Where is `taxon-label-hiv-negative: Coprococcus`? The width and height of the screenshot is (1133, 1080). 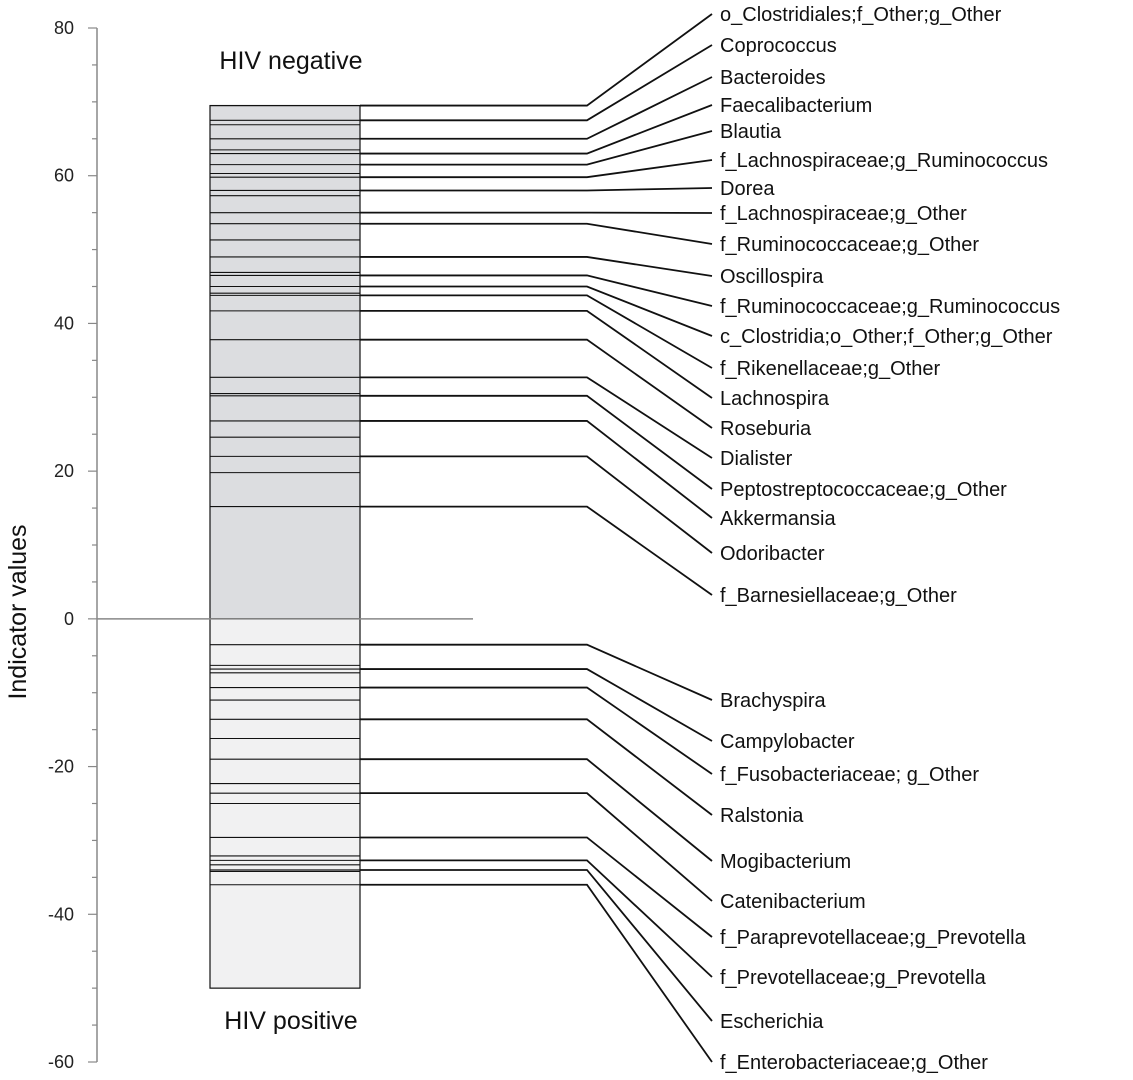
taxon-label-hiv-negative: Coprococcus is located at coordinates (778, 46).